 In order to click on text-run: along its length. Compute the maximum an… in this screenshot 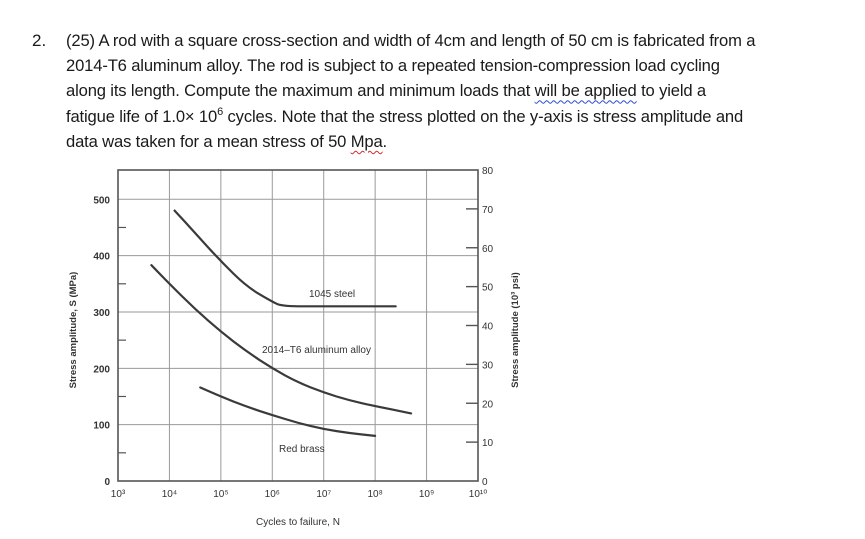, I will do `click(300, 91)`.